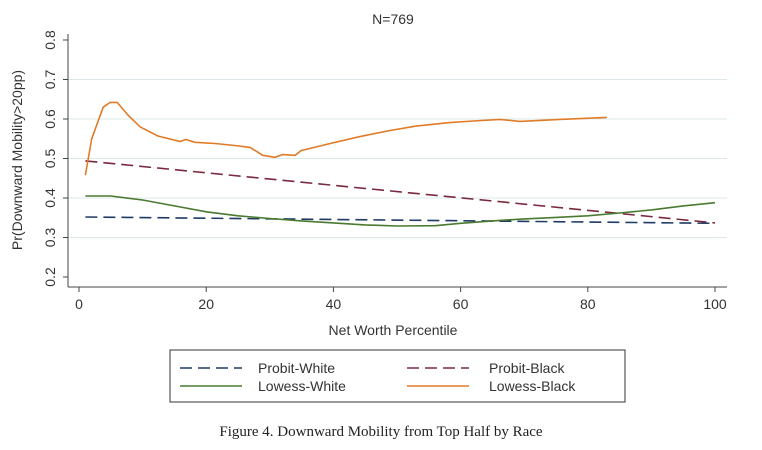  Describe the element at coordinates (532, 386) in the screenshot. I see `legend-label: Lowess-Black` at that location.